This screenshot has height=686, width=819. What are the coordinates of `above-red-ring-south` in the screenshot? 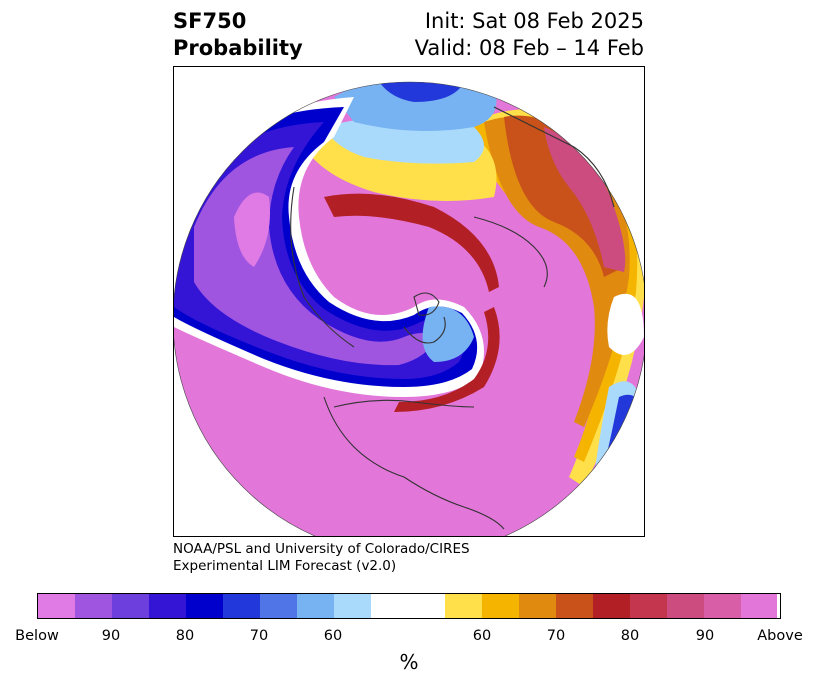 It's located at (447, 359).